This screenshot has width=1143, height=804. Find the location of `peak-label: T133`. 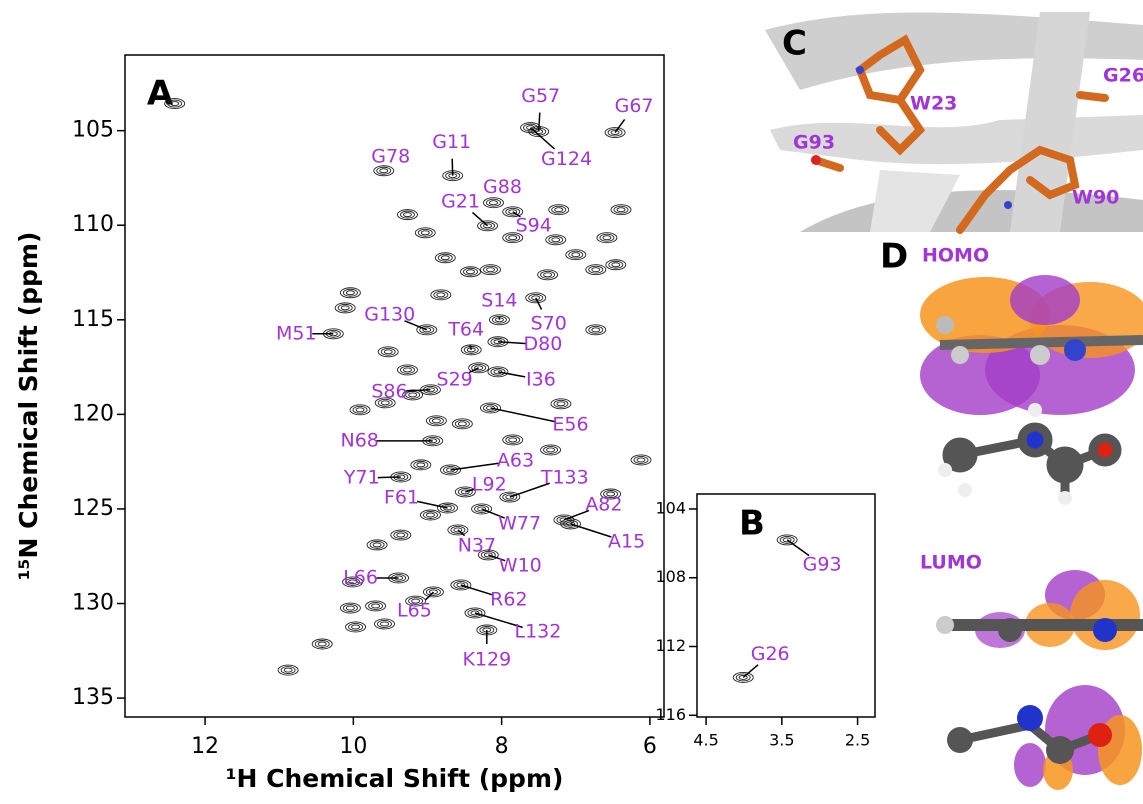

peak-label: T133 is located at coordinates (564, 478).